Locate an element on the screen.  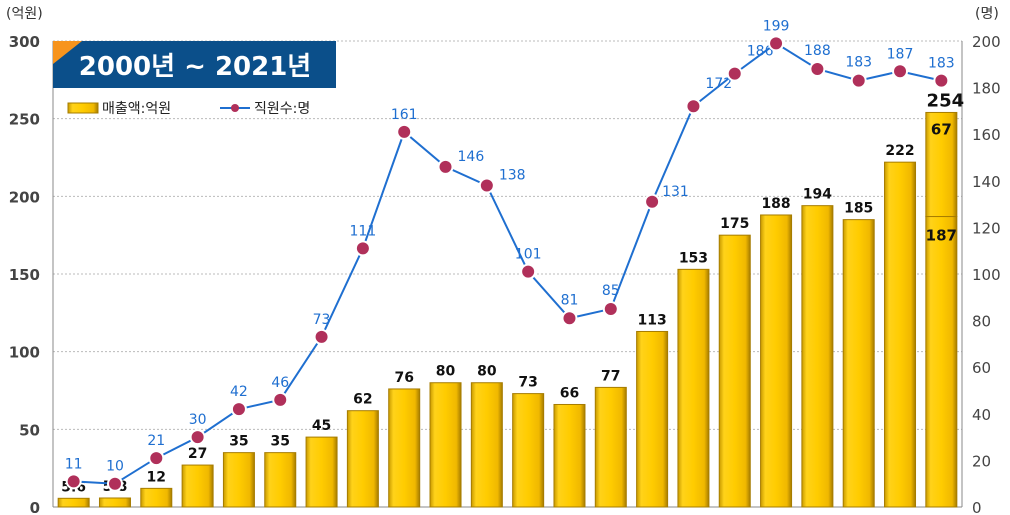
line-value-label: 138 is located at coordinates (512, 175).